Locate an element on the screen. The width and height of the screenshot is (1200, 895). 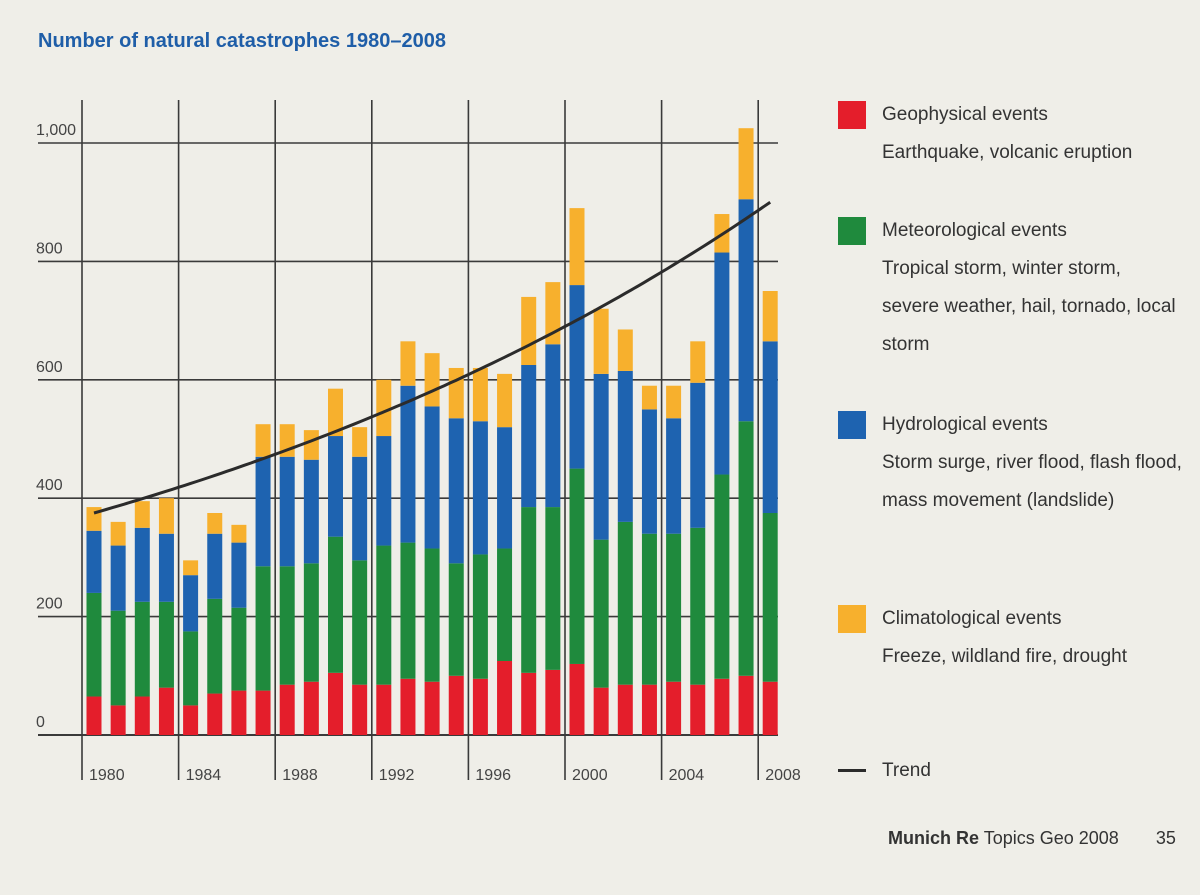
legend-label-climatological: Climatological events is located at coordinates (972, 618).